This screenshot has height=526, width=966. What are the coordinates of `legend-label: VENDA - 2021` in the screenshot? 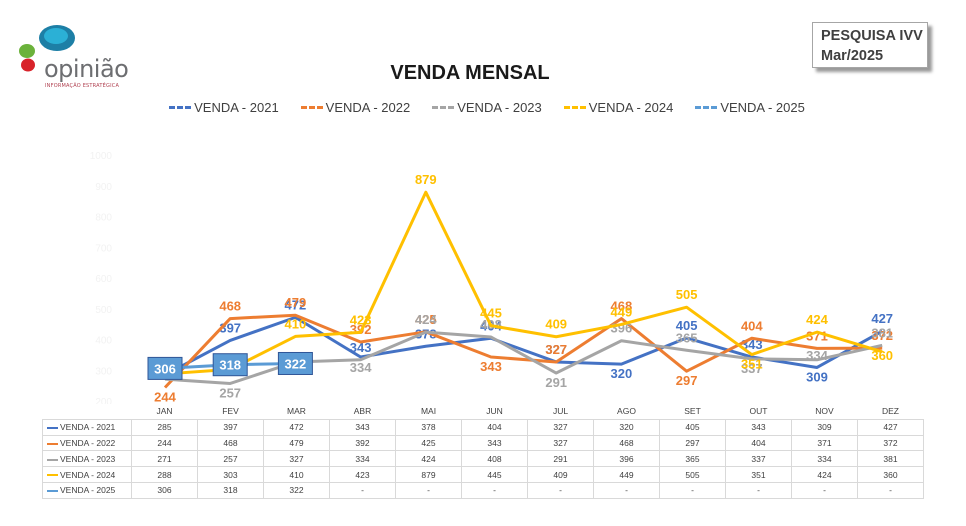 It's located at (236, 107).